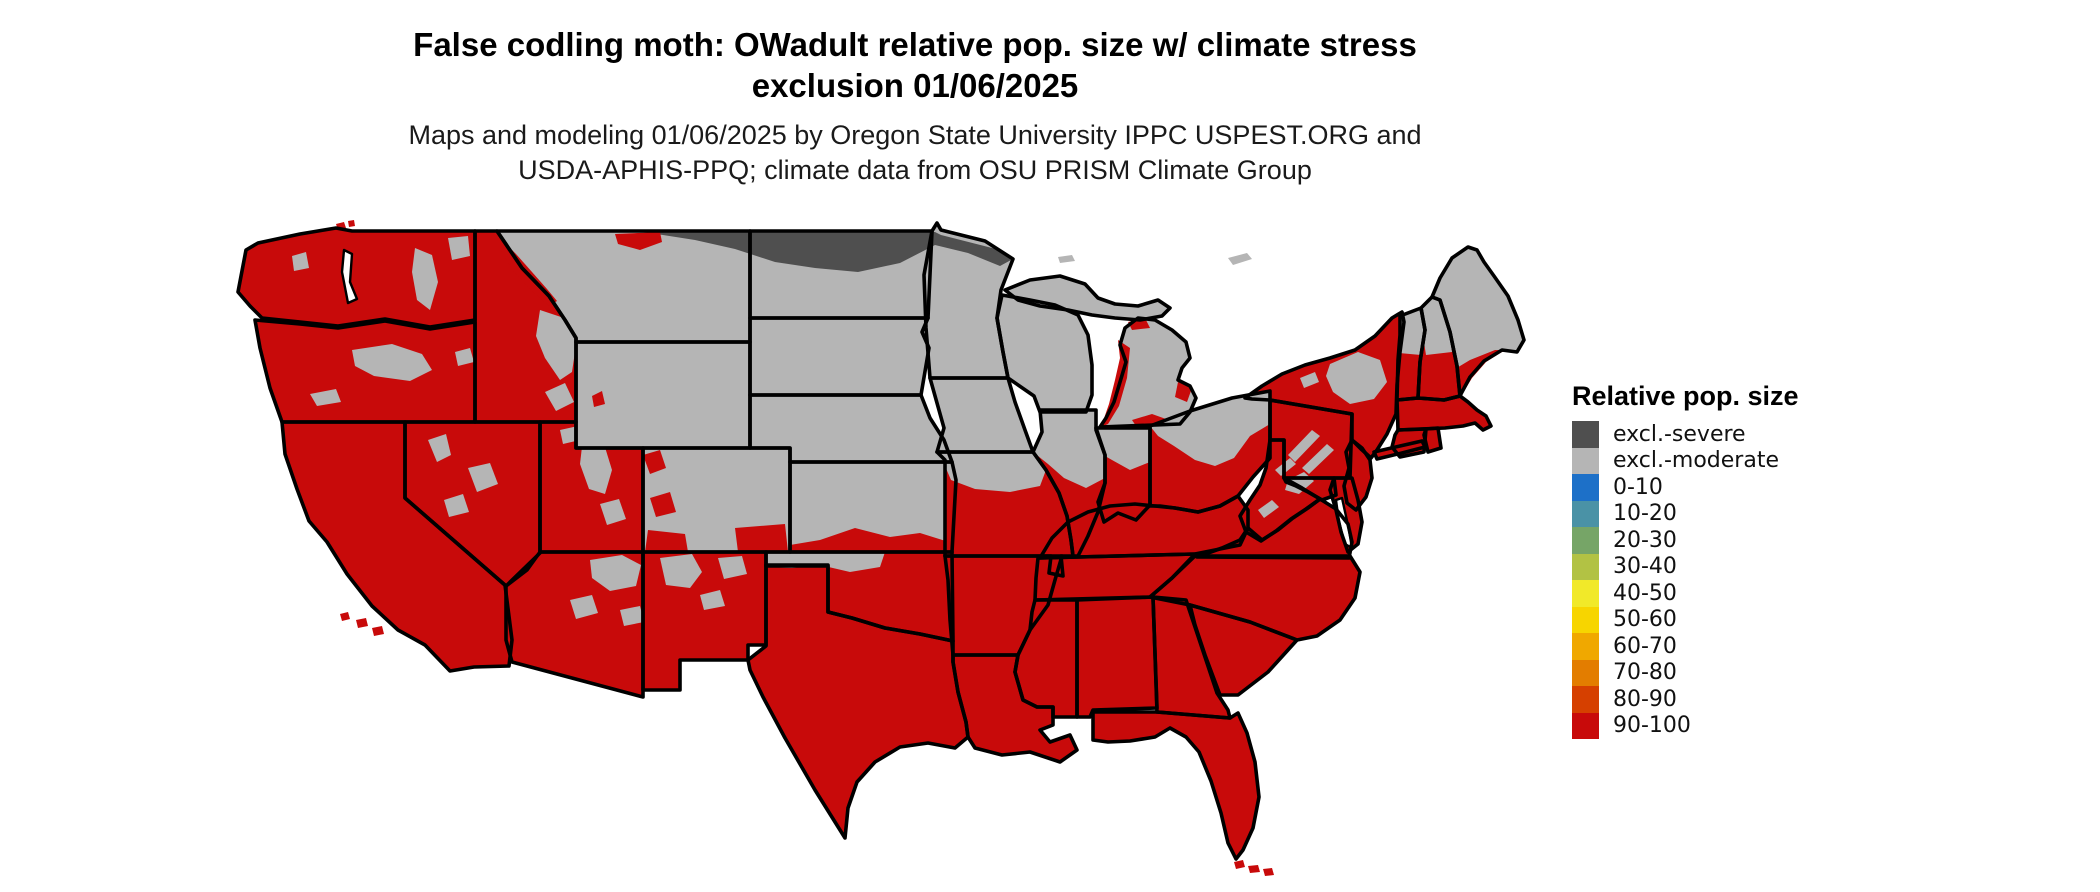  What do you see at coordinates (1115, 383) in the screenshot?
I see `hot-patch-mi-shore` at bounding box center [1115, 383].